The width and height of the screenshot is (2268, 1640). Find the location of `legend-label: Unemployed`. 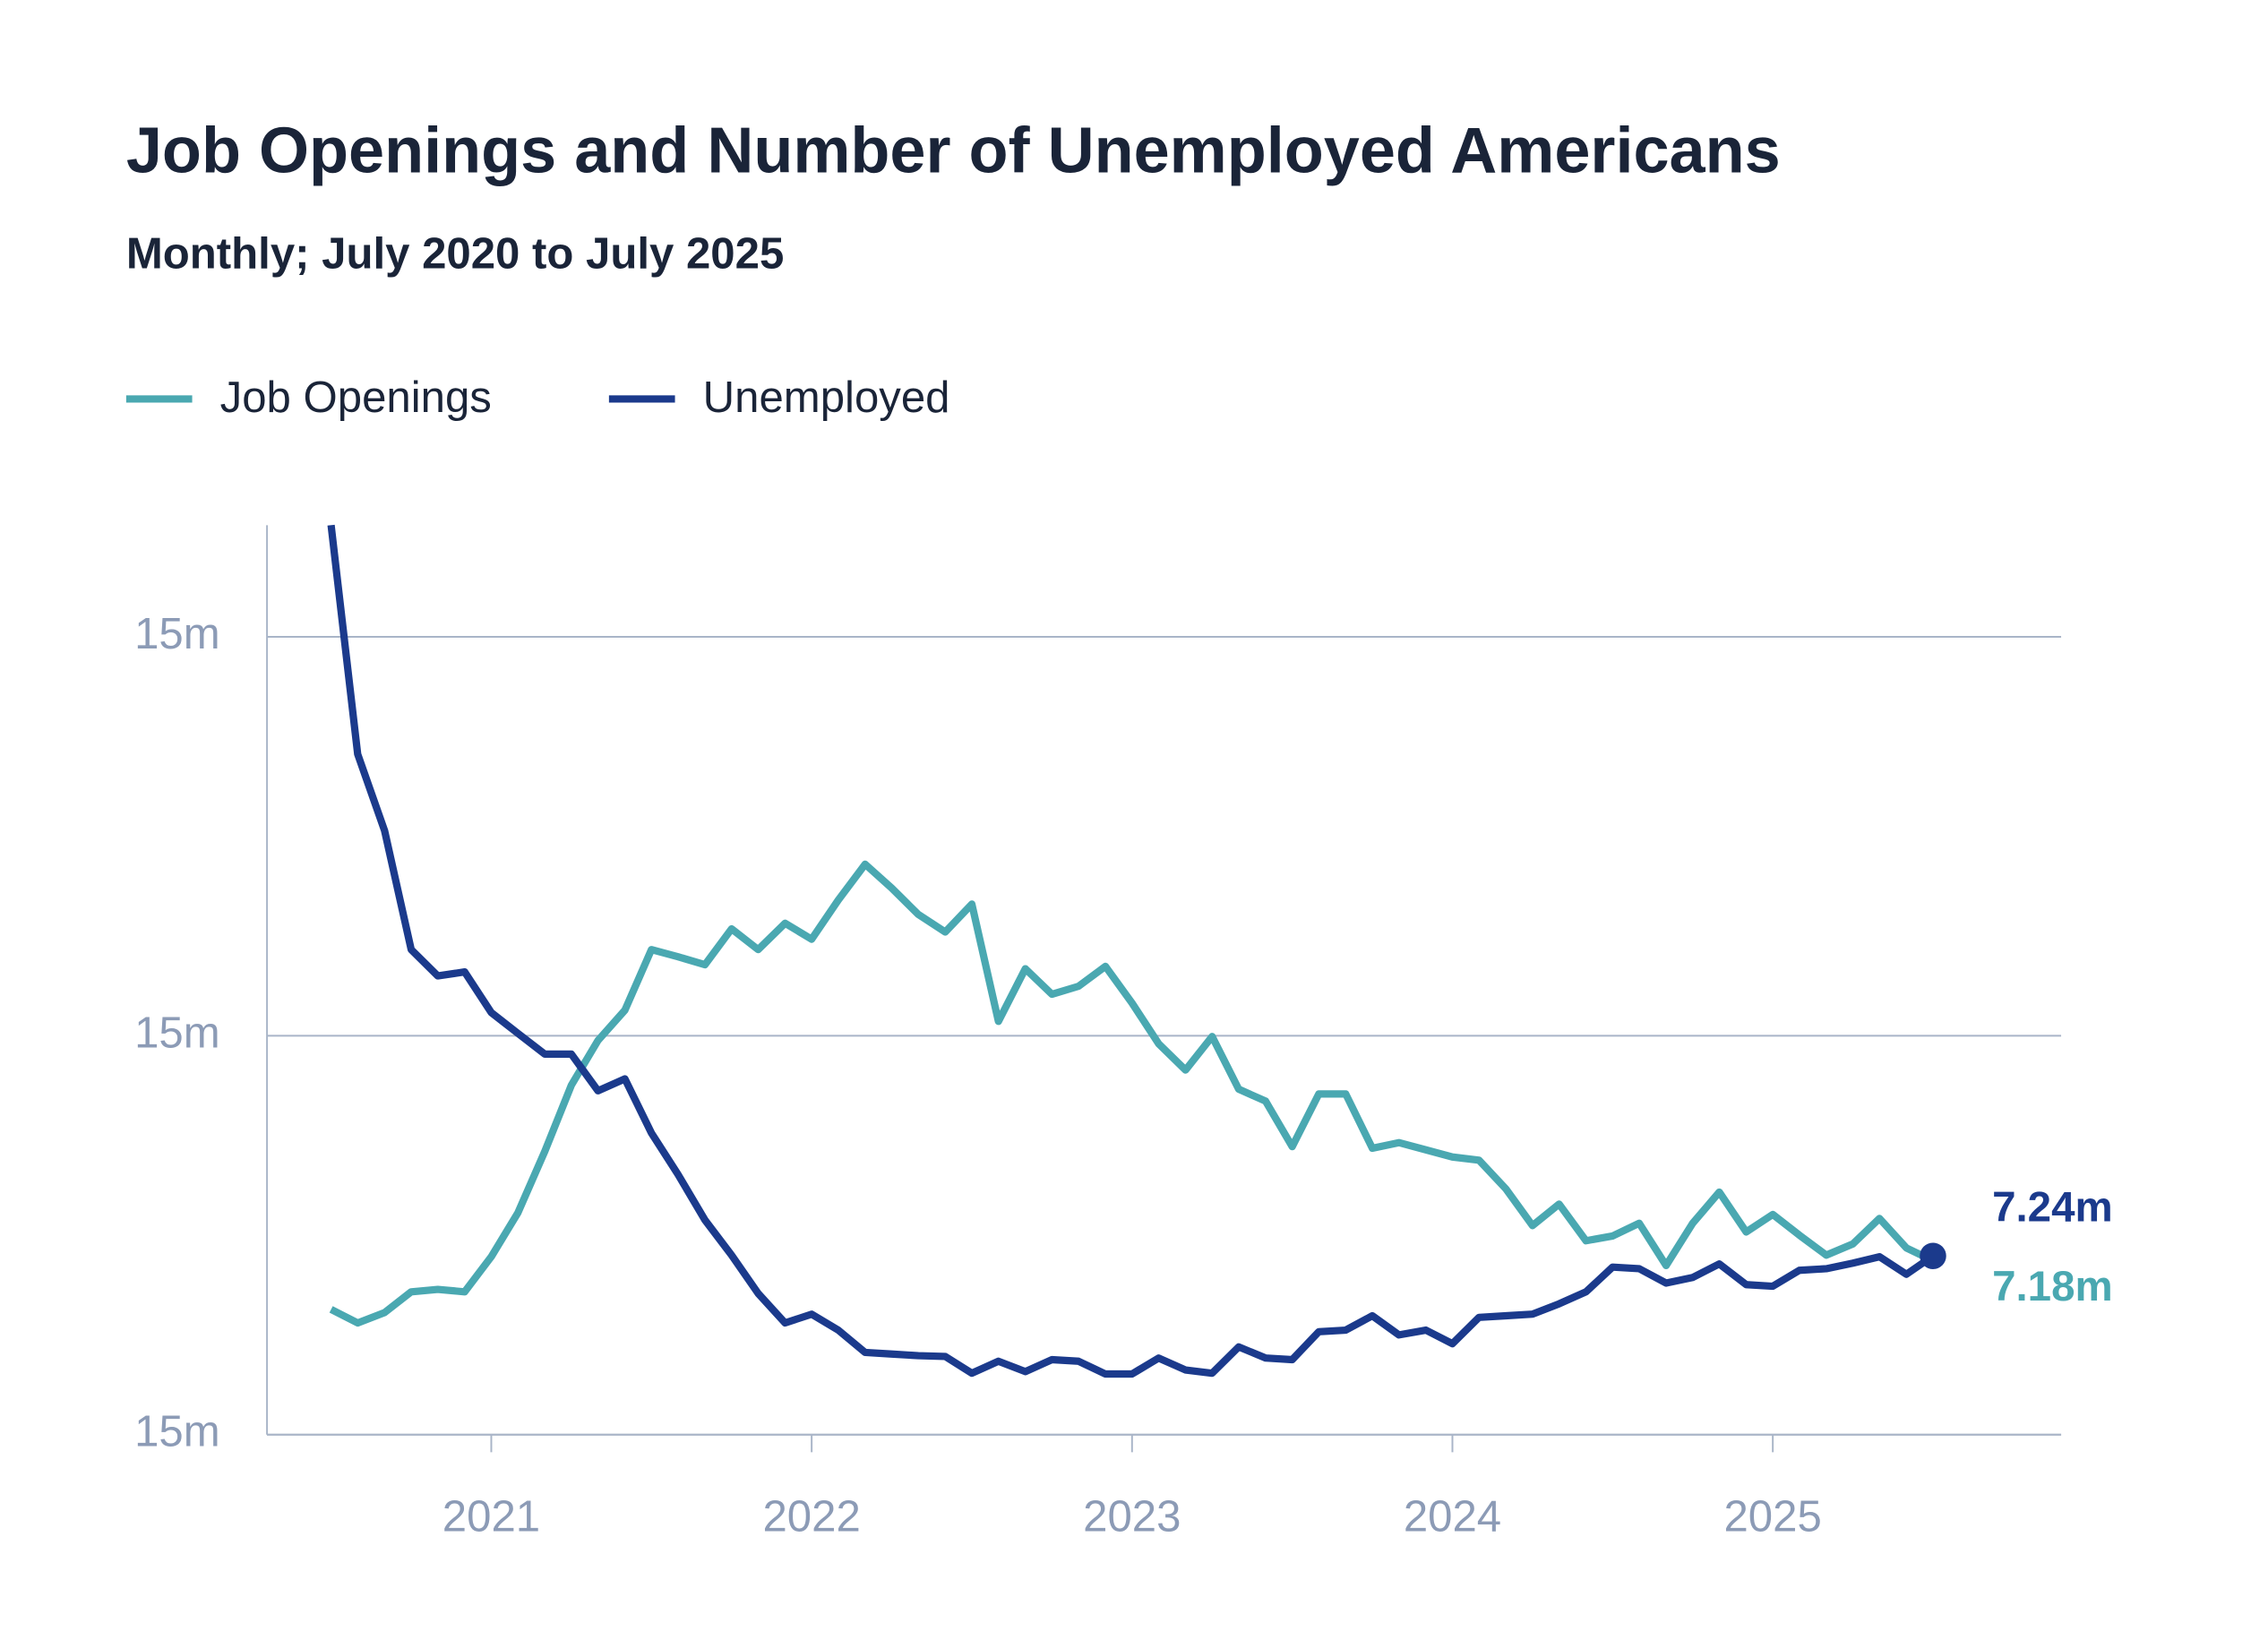

legend-label: Unemployed is located at coordinates (827, 398).